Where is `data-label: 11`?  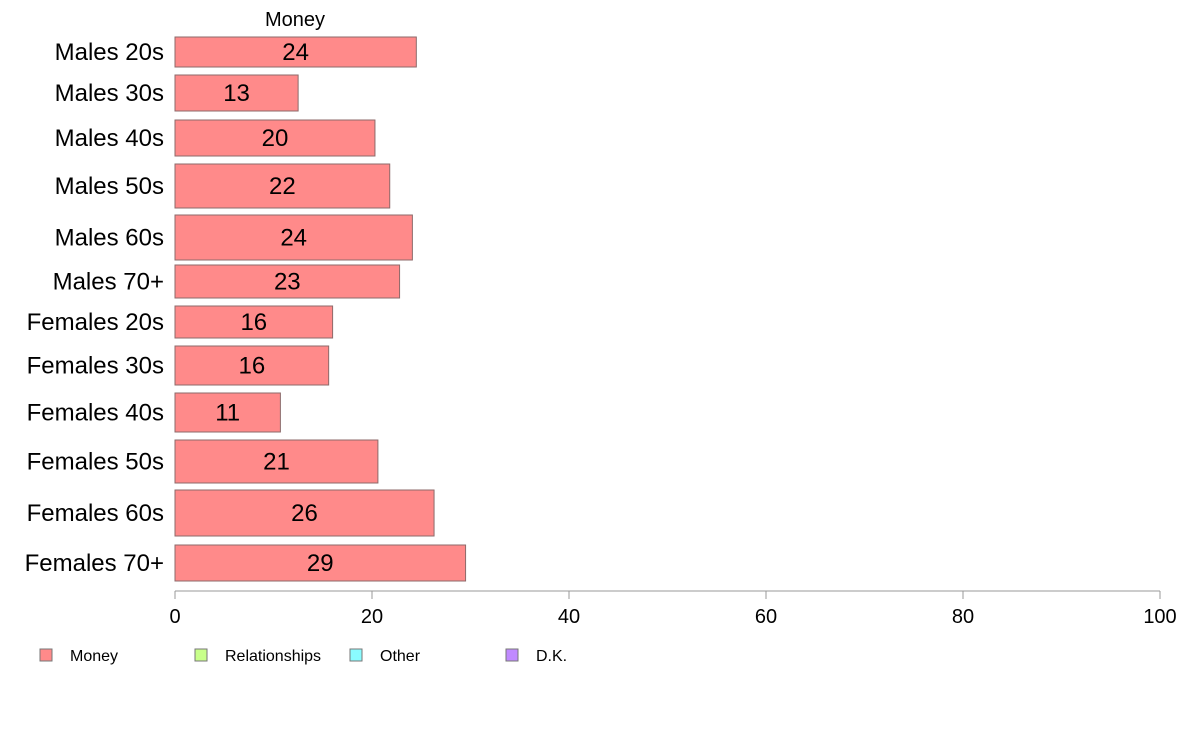 data-label: 11 is located at coordinates (227, 413).